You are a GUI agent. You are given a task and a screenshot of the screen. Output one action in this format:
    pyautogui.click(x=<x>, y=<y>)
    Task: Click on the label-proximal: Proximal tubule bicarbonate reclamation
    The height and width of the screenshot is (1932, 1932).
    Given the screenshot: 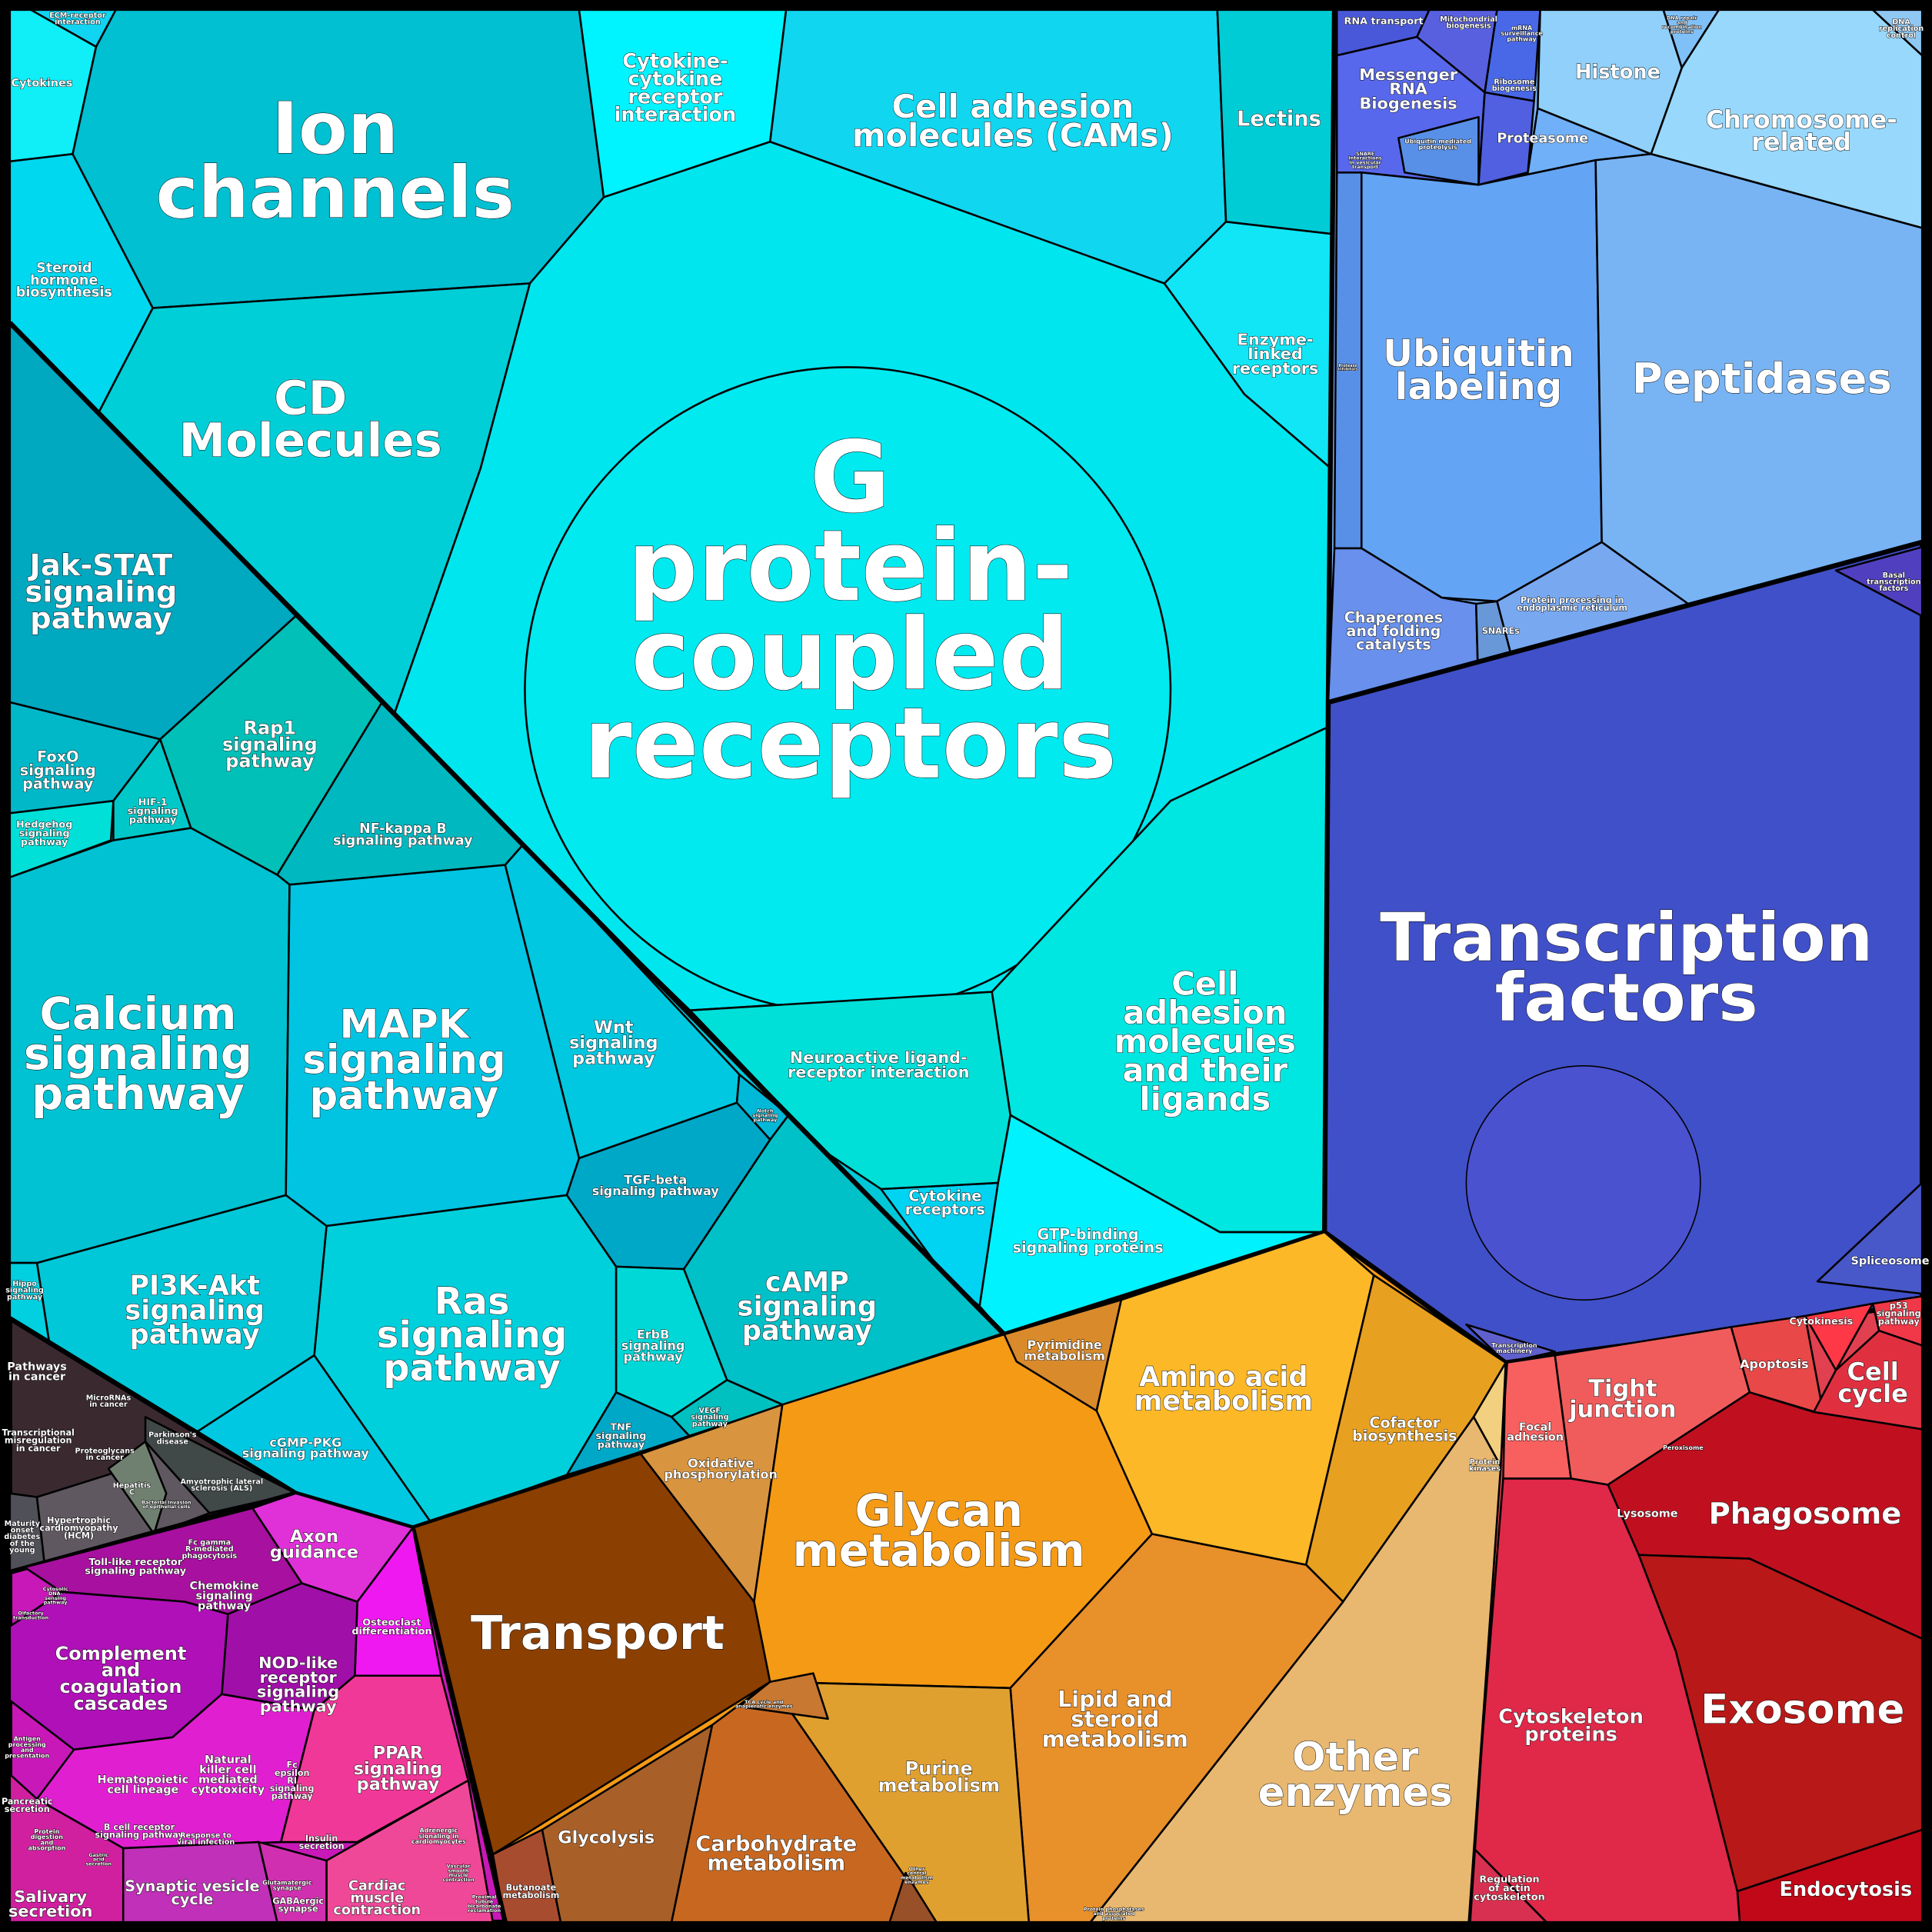 What is the action you would take?
    pyautogui.click(x=484, y=1904)
    